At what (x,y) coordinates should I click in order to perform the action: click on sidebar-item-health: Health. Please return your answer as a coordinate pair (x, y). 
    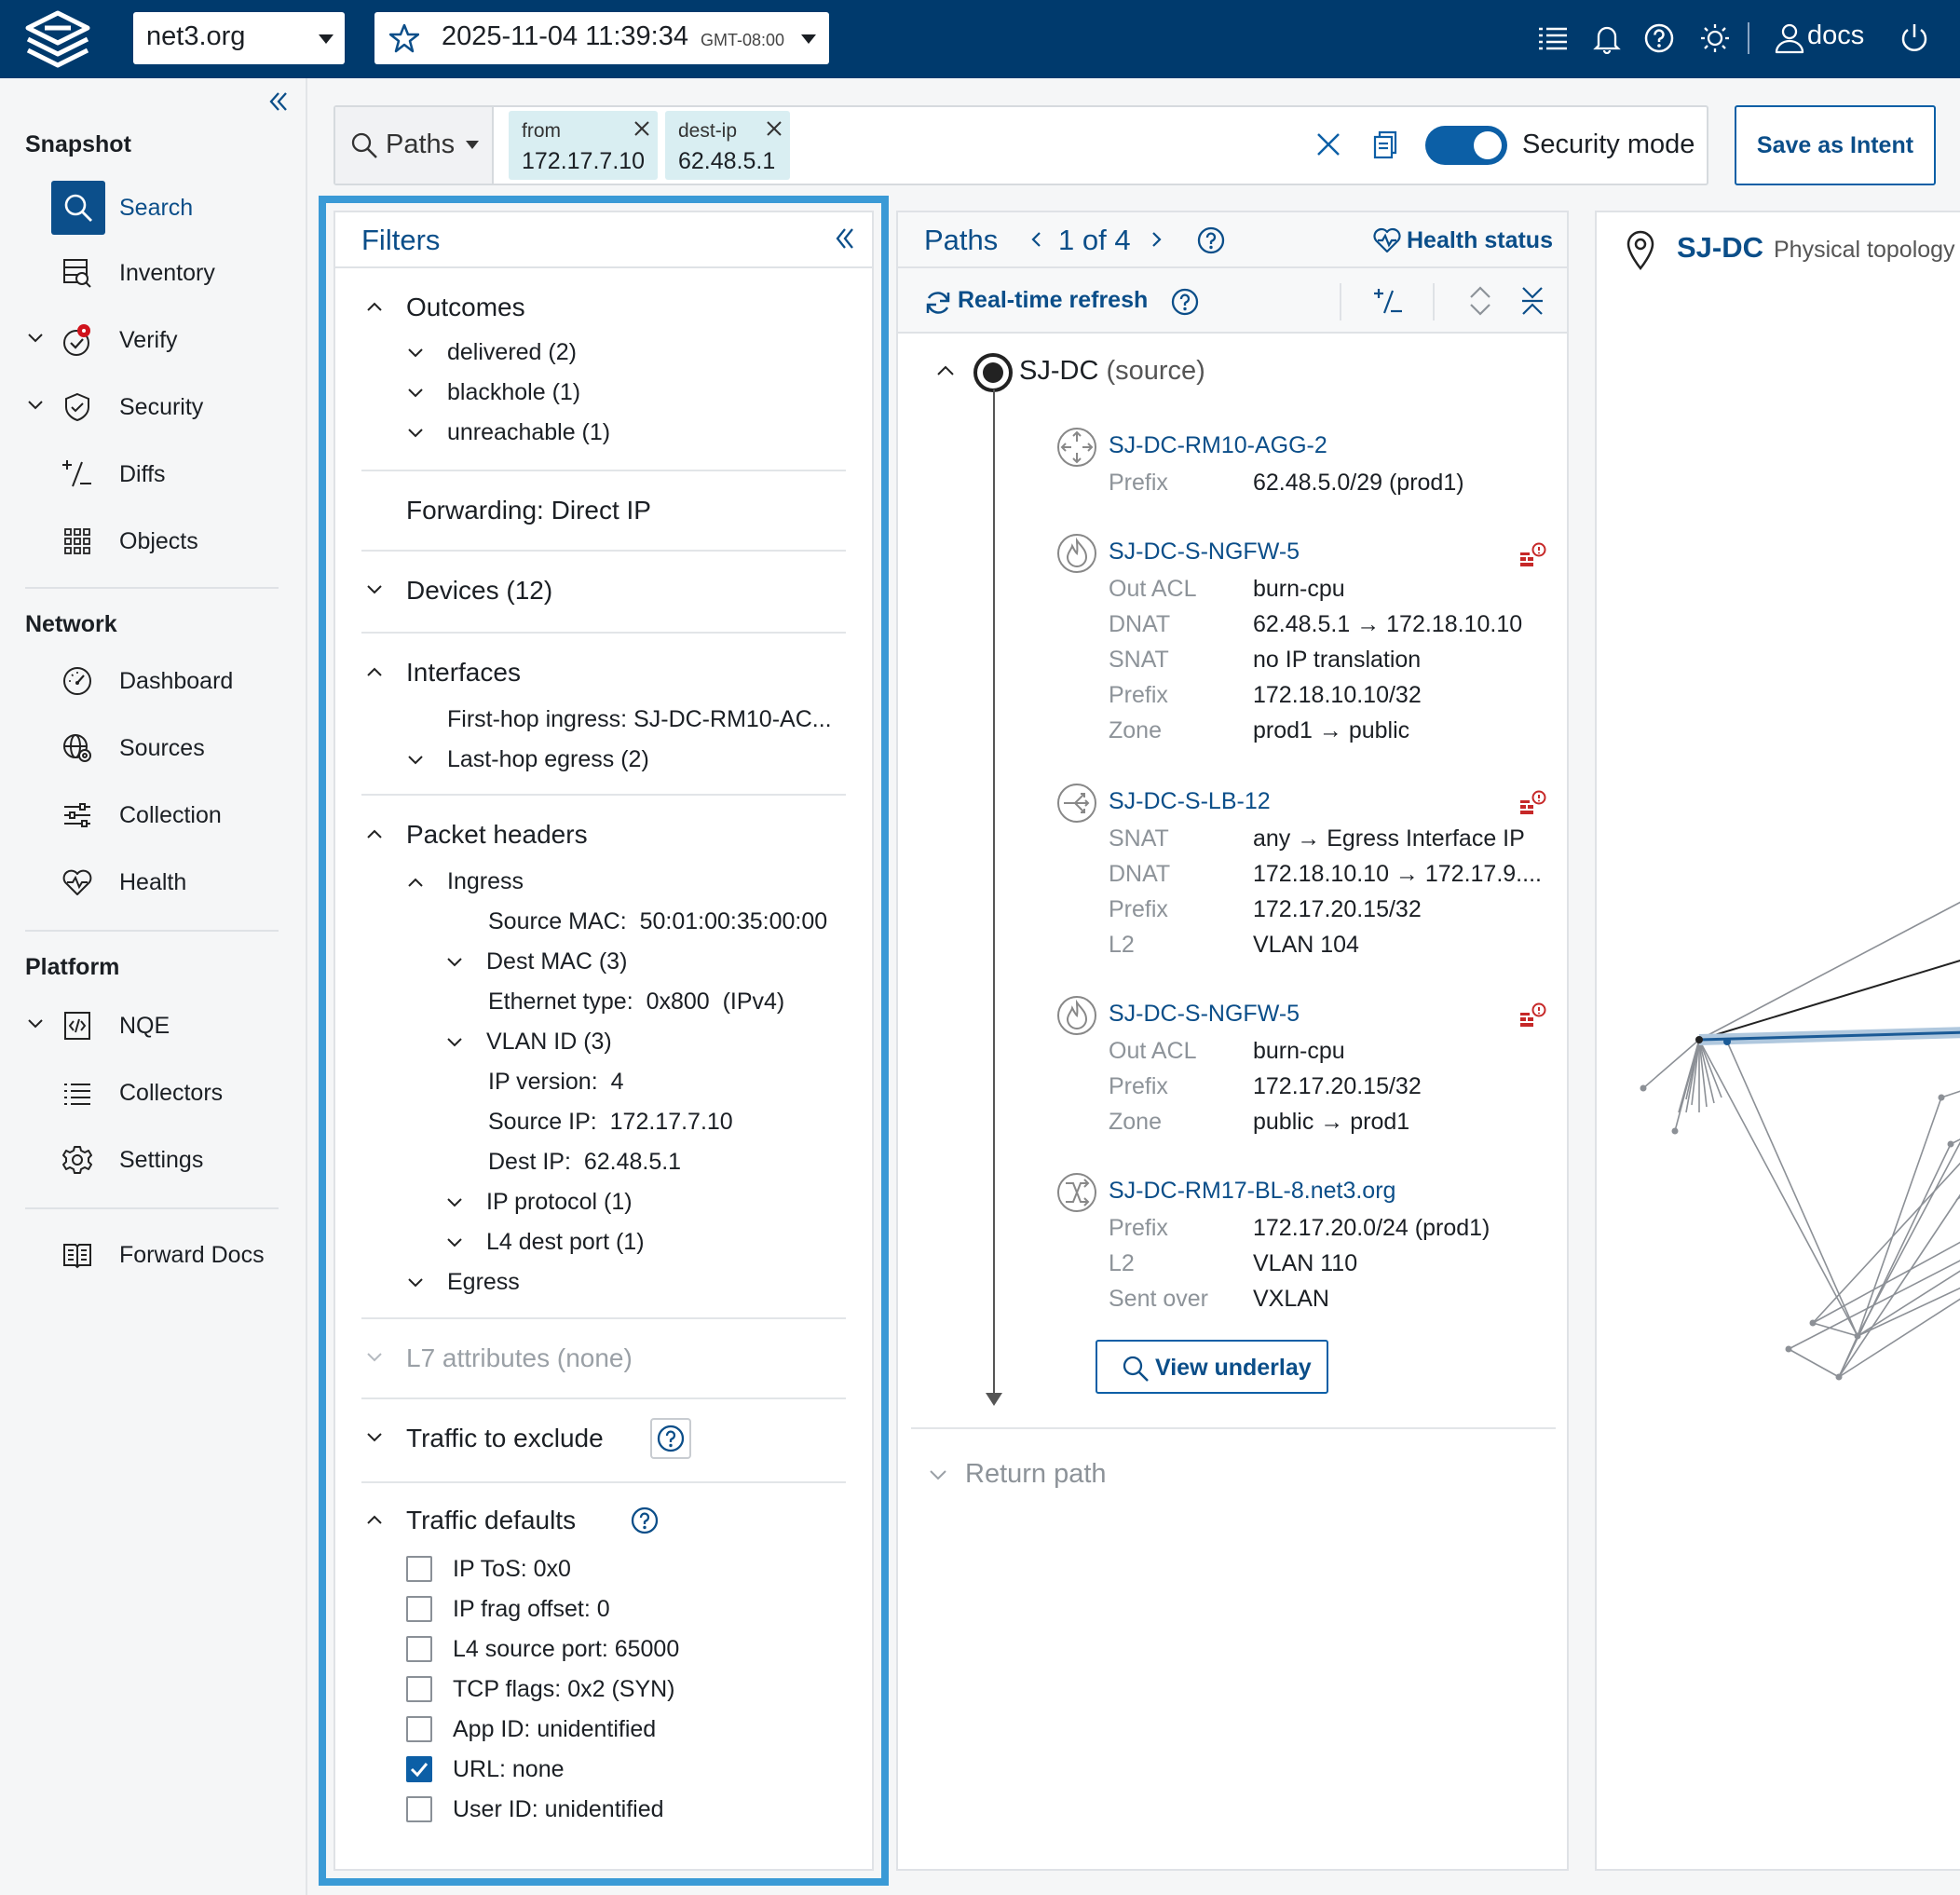
    Looking at the image, I should click on (153, 883).